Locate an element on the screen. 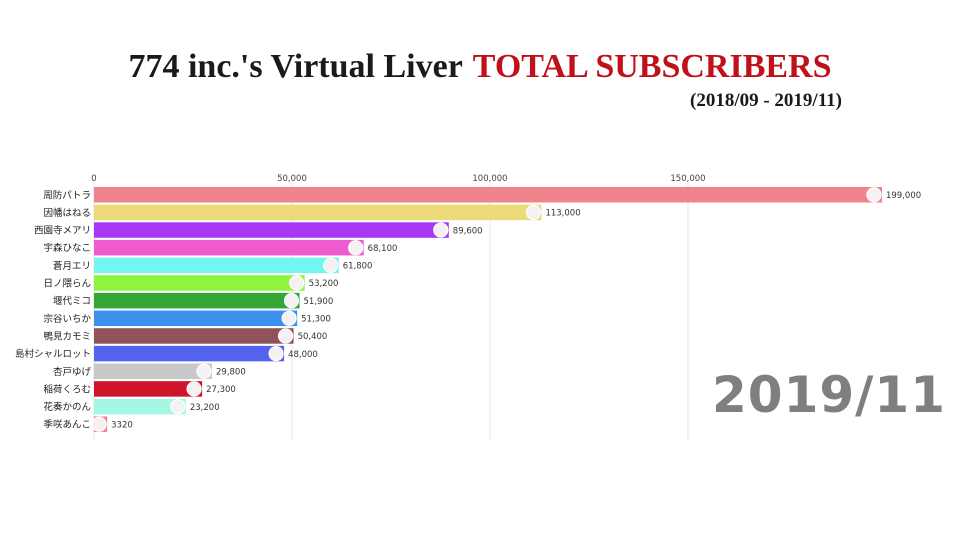  x-tick-label: 0 is located at coordinates (93, 179).